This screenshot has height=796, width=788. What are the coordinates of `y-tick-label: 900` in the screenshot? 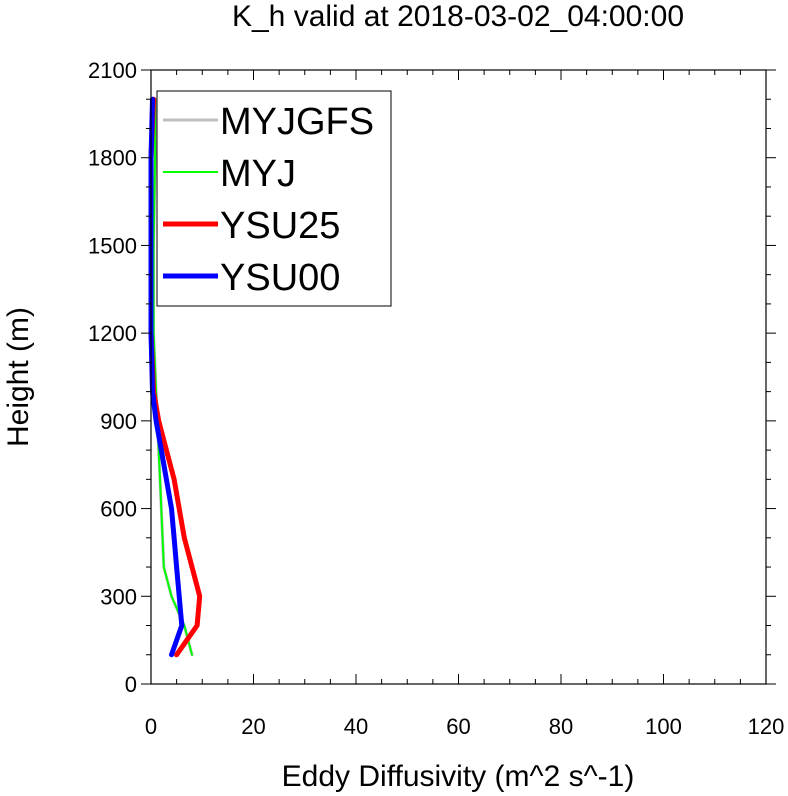 It's located at (118, 421).